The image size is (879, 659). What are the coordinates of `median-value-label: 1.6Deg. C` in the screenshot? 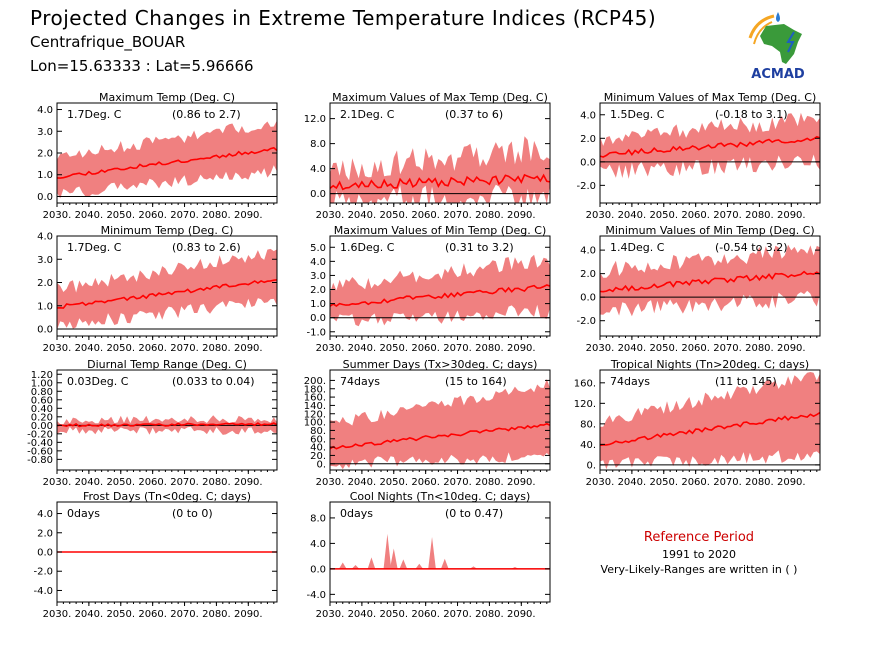 It's located at (367, 247).